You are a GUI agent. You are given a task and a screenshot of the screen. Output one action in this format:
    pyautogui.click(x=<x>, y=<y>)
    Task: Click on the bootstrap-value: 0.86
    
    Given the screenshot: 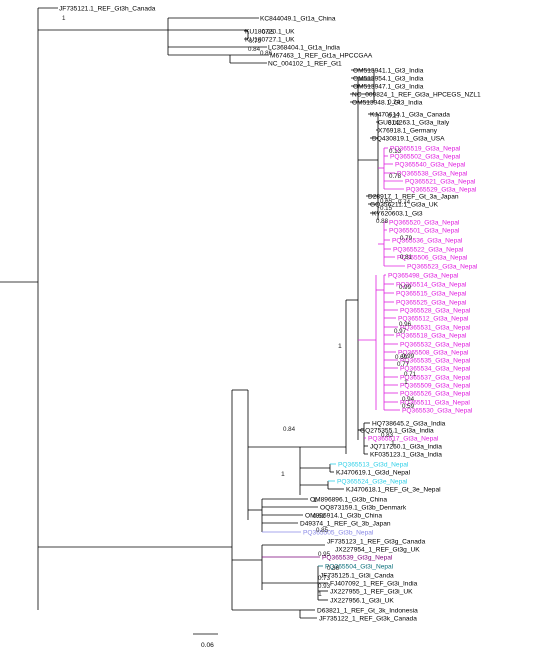 What is the action you would take?
    pyautogui.click(x=266, y=53)
    